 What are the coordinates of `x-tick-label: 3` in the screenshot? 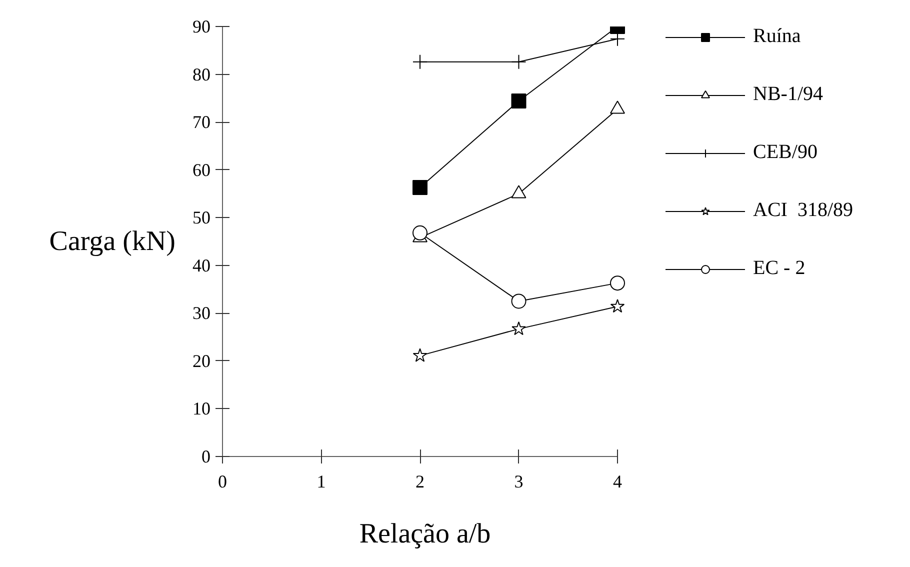 It's located at (519, 482).